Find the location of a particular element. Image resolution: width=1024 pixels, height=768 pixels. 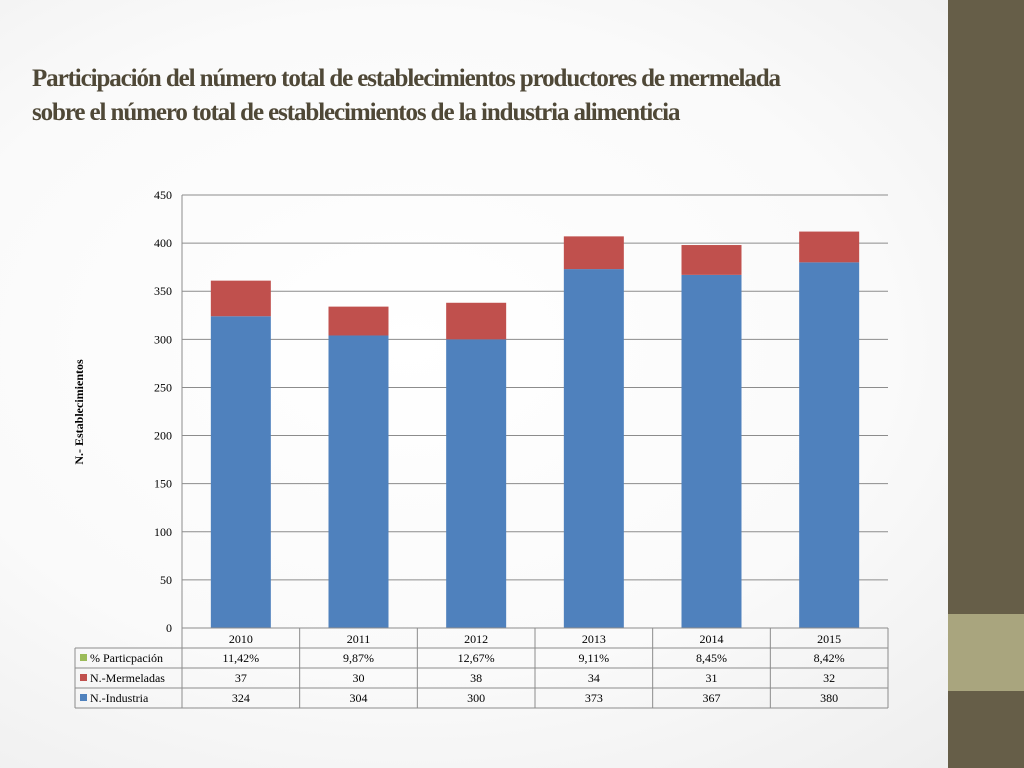

table-cell: 9,11% is located at coordinates (594, 658).